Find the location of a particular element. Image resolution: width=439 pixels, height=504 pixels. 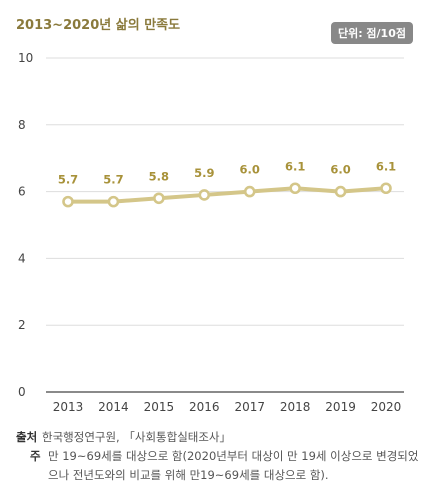

source-note: 출처 한국행정연구원, 「사회통합실태조사」 is located at coordinates (221, 437).